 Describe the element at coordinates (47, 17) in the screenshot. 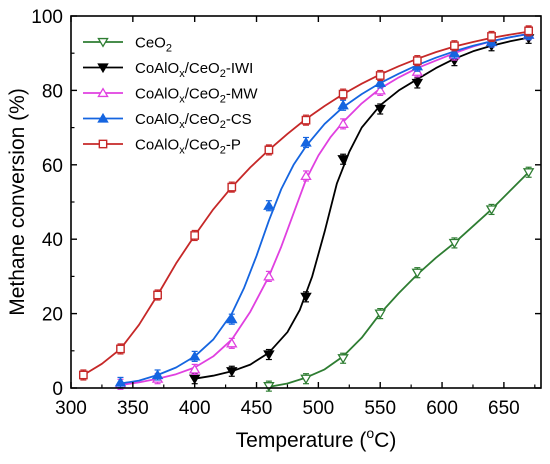

I see `y-tick-label: 100` at that location.